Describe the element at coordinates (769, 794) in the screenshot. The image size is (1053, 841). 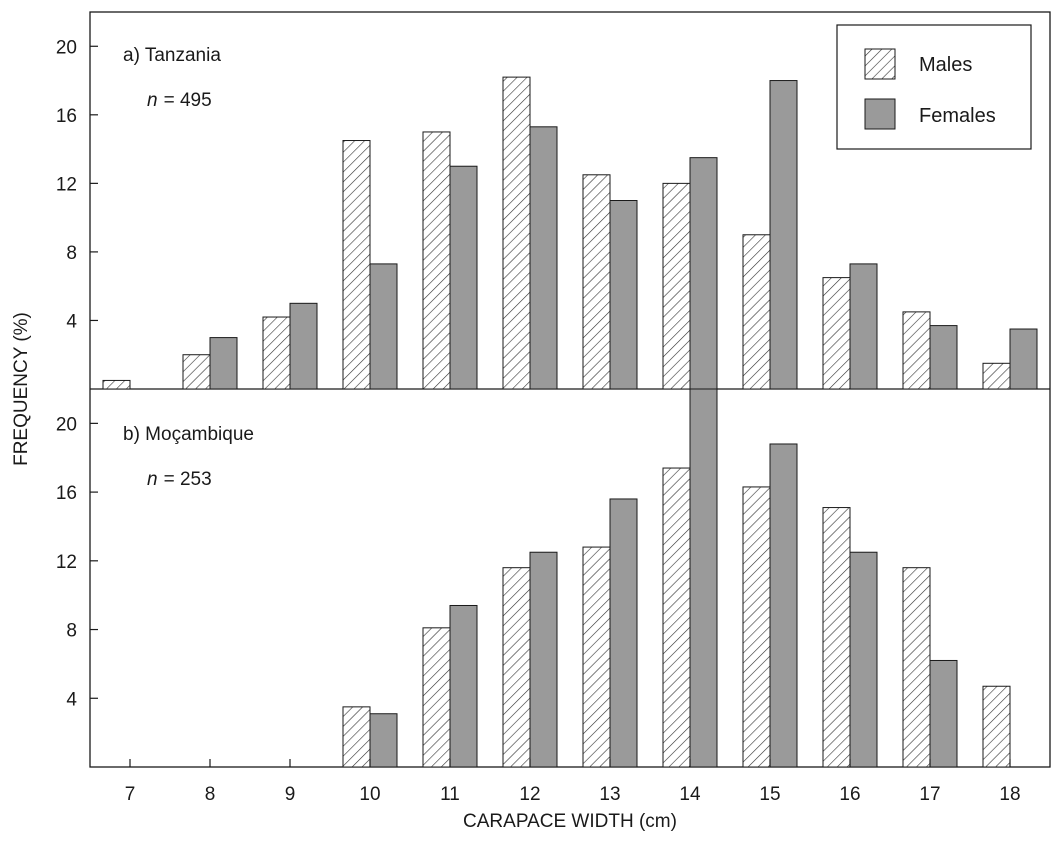
I see `x-tick-label: 15` at that location.